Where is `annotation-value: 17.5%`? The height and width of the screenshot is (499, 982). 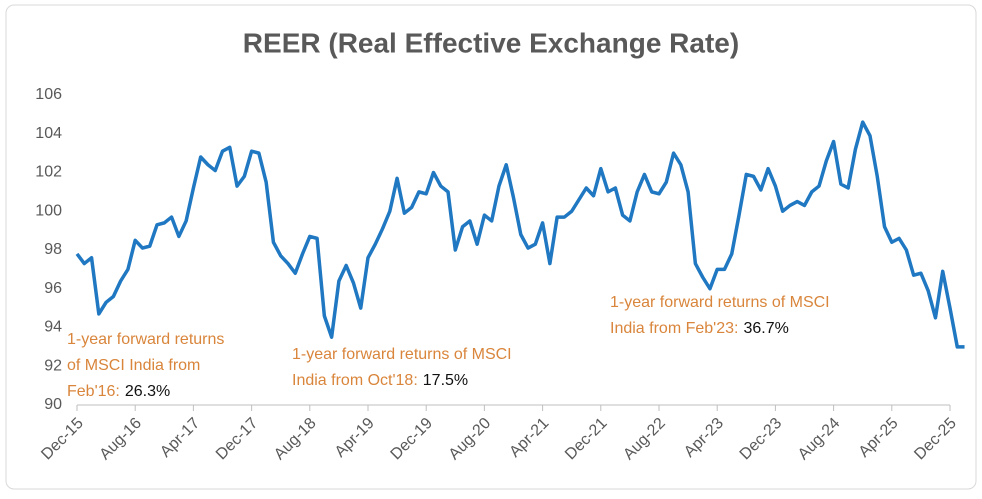 annotation-value: 17.5% is located at coordinates (445, 380).